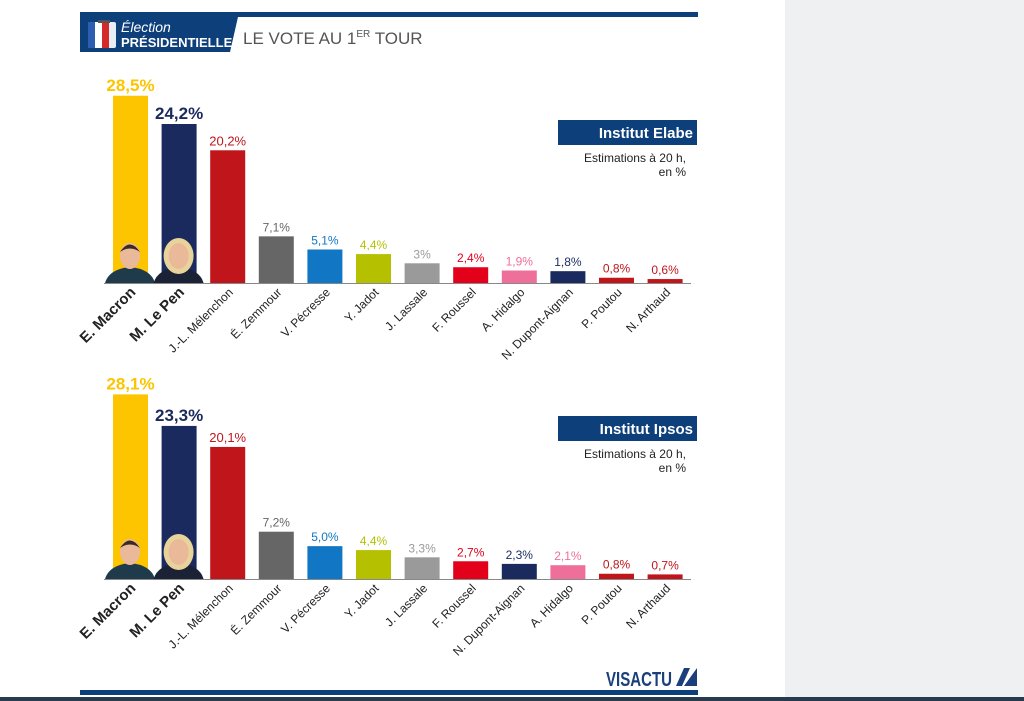 The width and height of the screenshot is (1024, 701). I want to click on data-label: 1,9%, so click(520, 262).